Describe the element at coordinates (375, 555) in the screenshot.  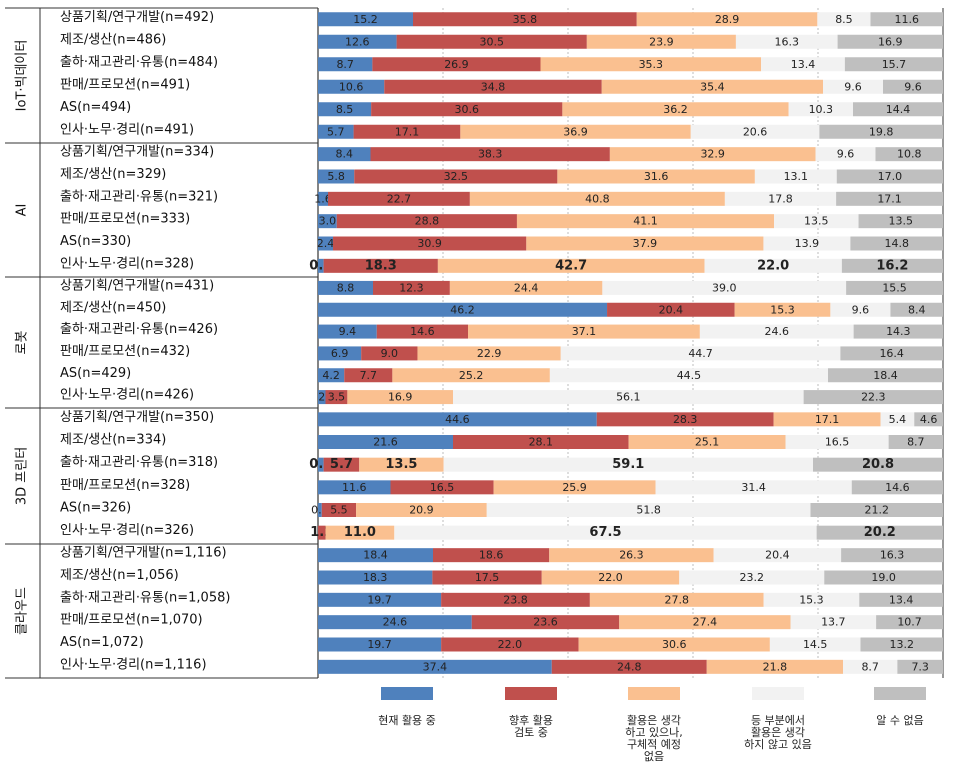
I see `data-label: 18.4` at that location.